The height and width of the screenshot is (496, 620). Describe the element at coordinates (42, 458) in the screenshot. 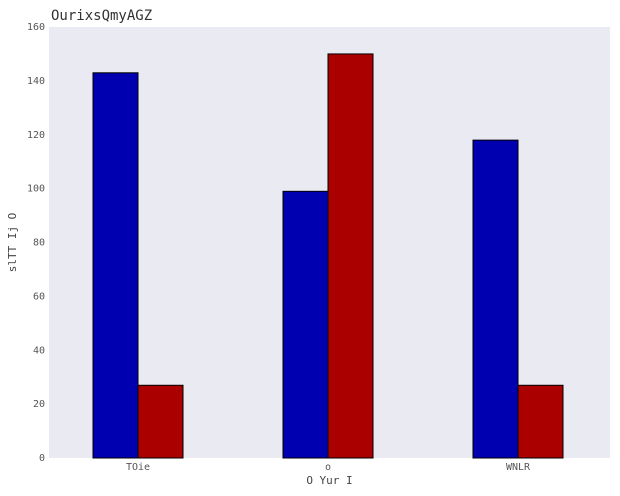

I see `y-tick-label: 0` at that location.